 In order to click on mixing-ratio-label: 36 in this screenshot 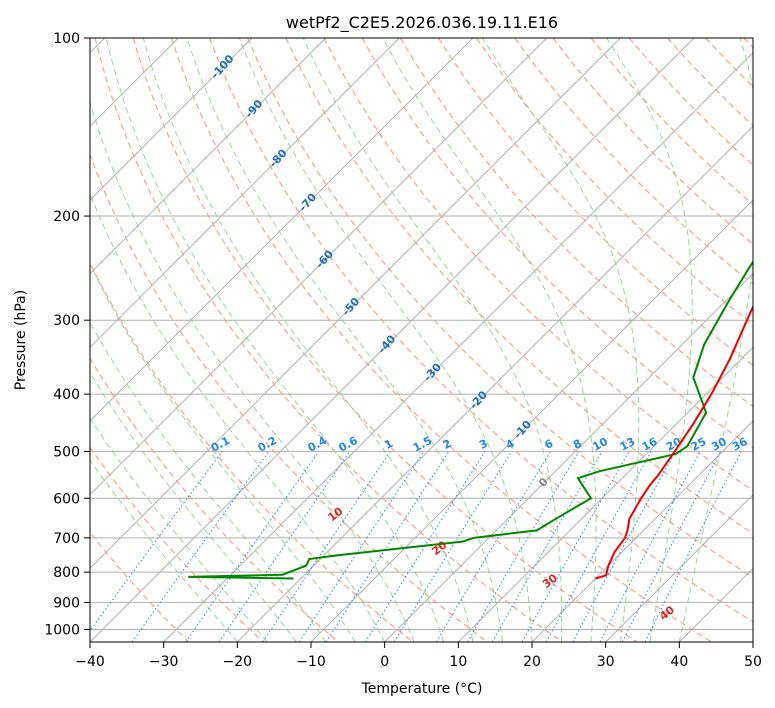, I will do `click(740, 444)`.